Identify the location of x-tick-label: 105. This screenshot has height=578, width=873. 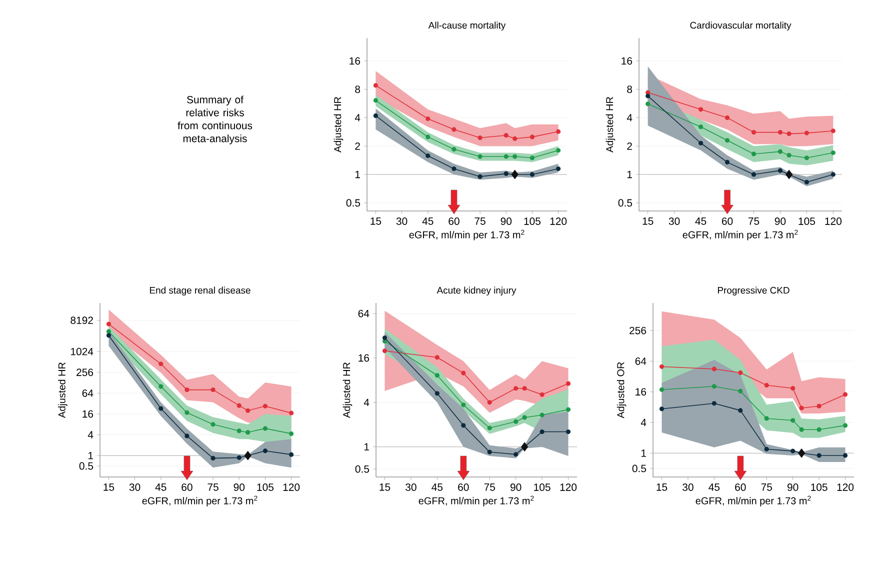
(806, 221).